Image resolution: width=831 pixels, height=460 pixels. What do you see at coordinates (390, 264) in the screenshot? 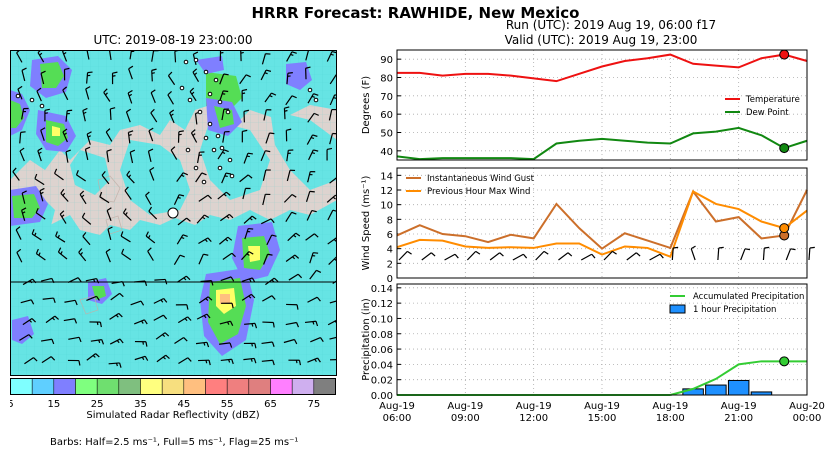
I see `y-tick-label: 2` at bounding box center [390, 264].